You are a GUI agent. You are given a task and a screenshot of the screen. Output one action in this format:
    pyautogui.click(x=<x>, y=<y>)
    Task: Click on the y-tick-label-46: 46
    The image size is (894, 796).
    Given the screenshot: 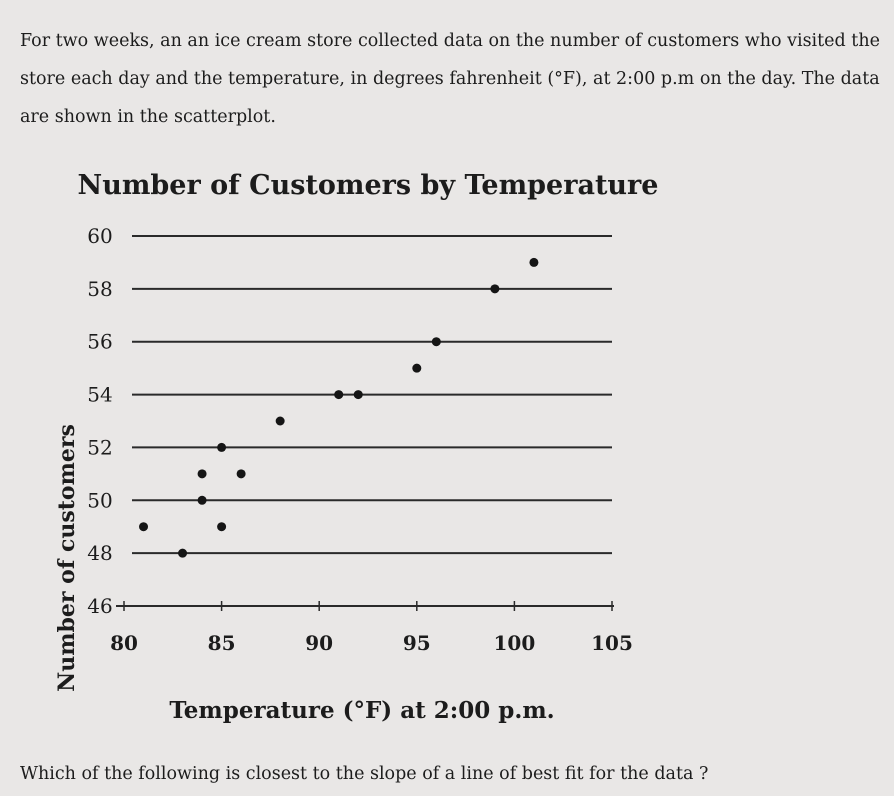 What is the action you would take?
    pyautogui.click(x=99, y=606)
    